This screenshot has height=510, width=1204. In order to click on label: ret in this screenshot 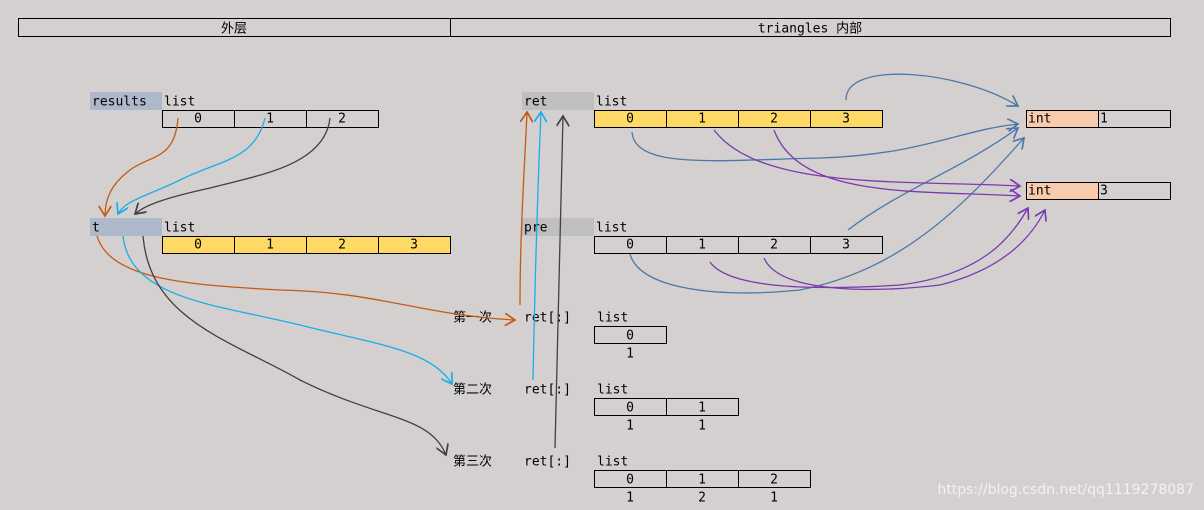, I will do `click(535, 102)`.